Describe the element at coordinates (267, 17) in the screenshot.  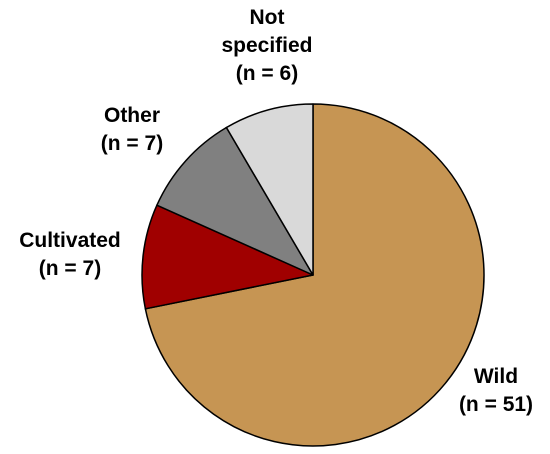
I see `slice-label-not-specified-line1: Not` at that location.